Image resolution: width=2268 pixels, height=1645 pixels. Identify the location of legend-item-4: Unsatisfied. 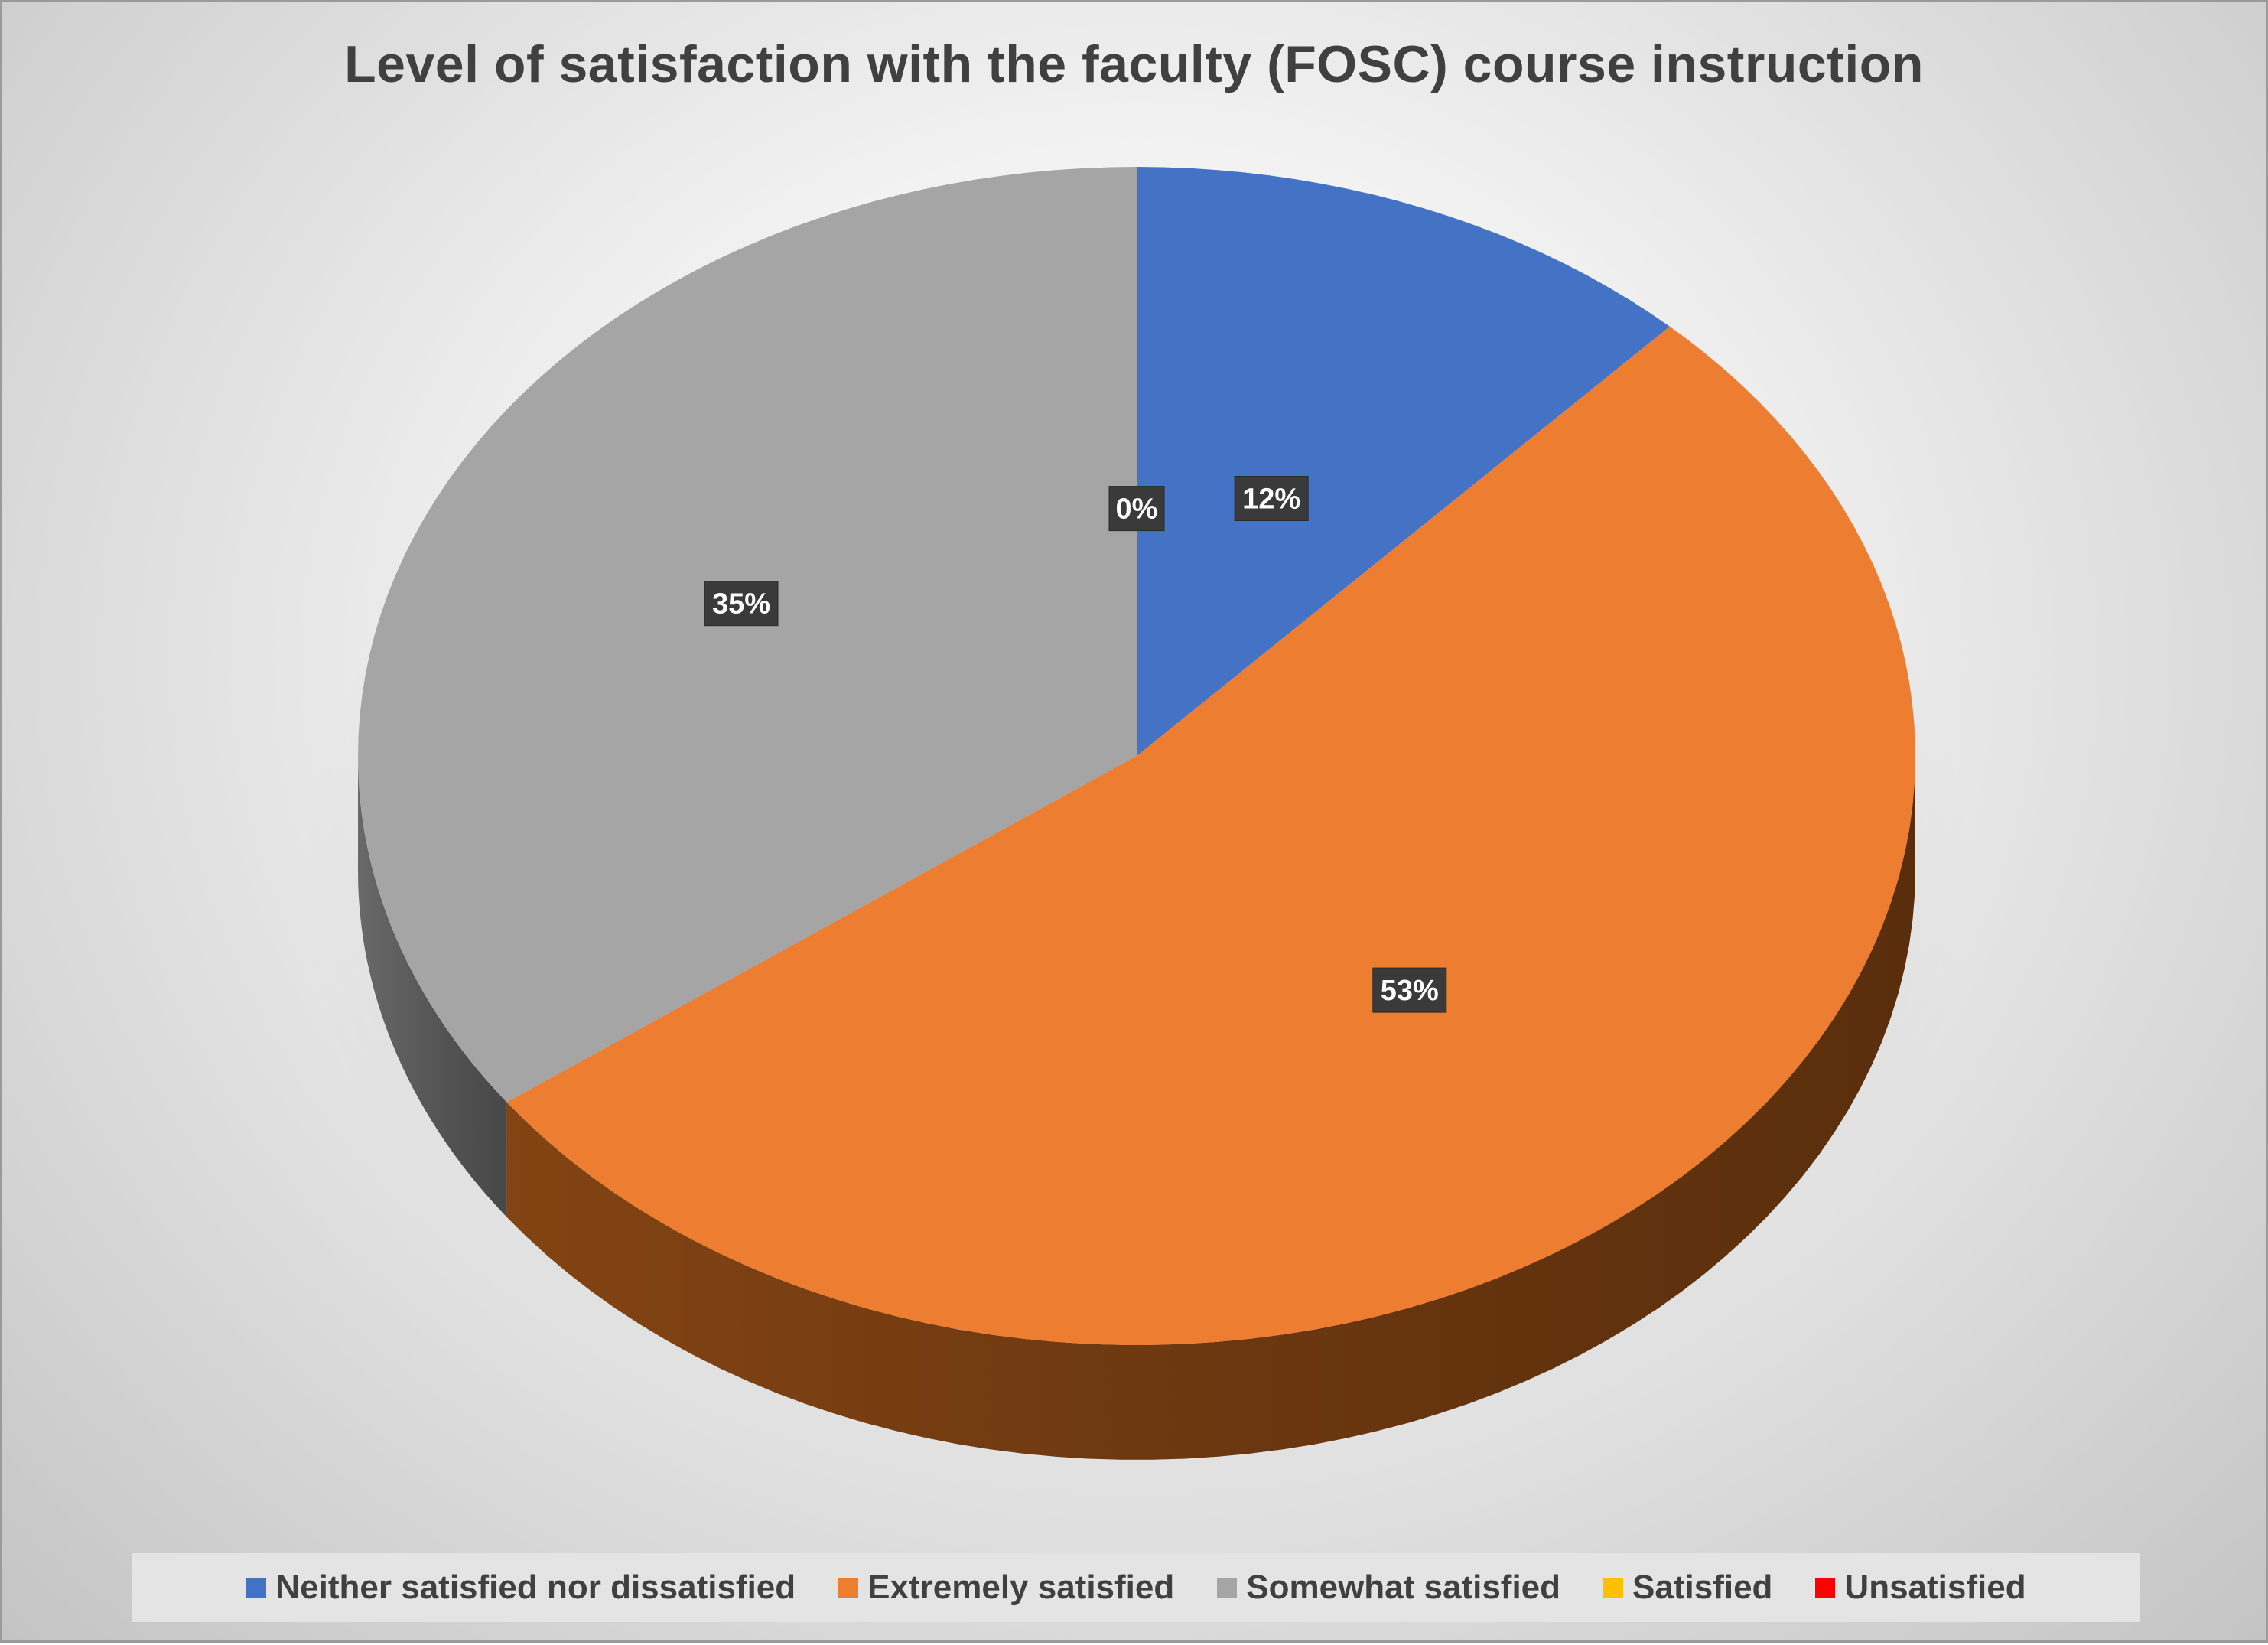
(1920, 1587).